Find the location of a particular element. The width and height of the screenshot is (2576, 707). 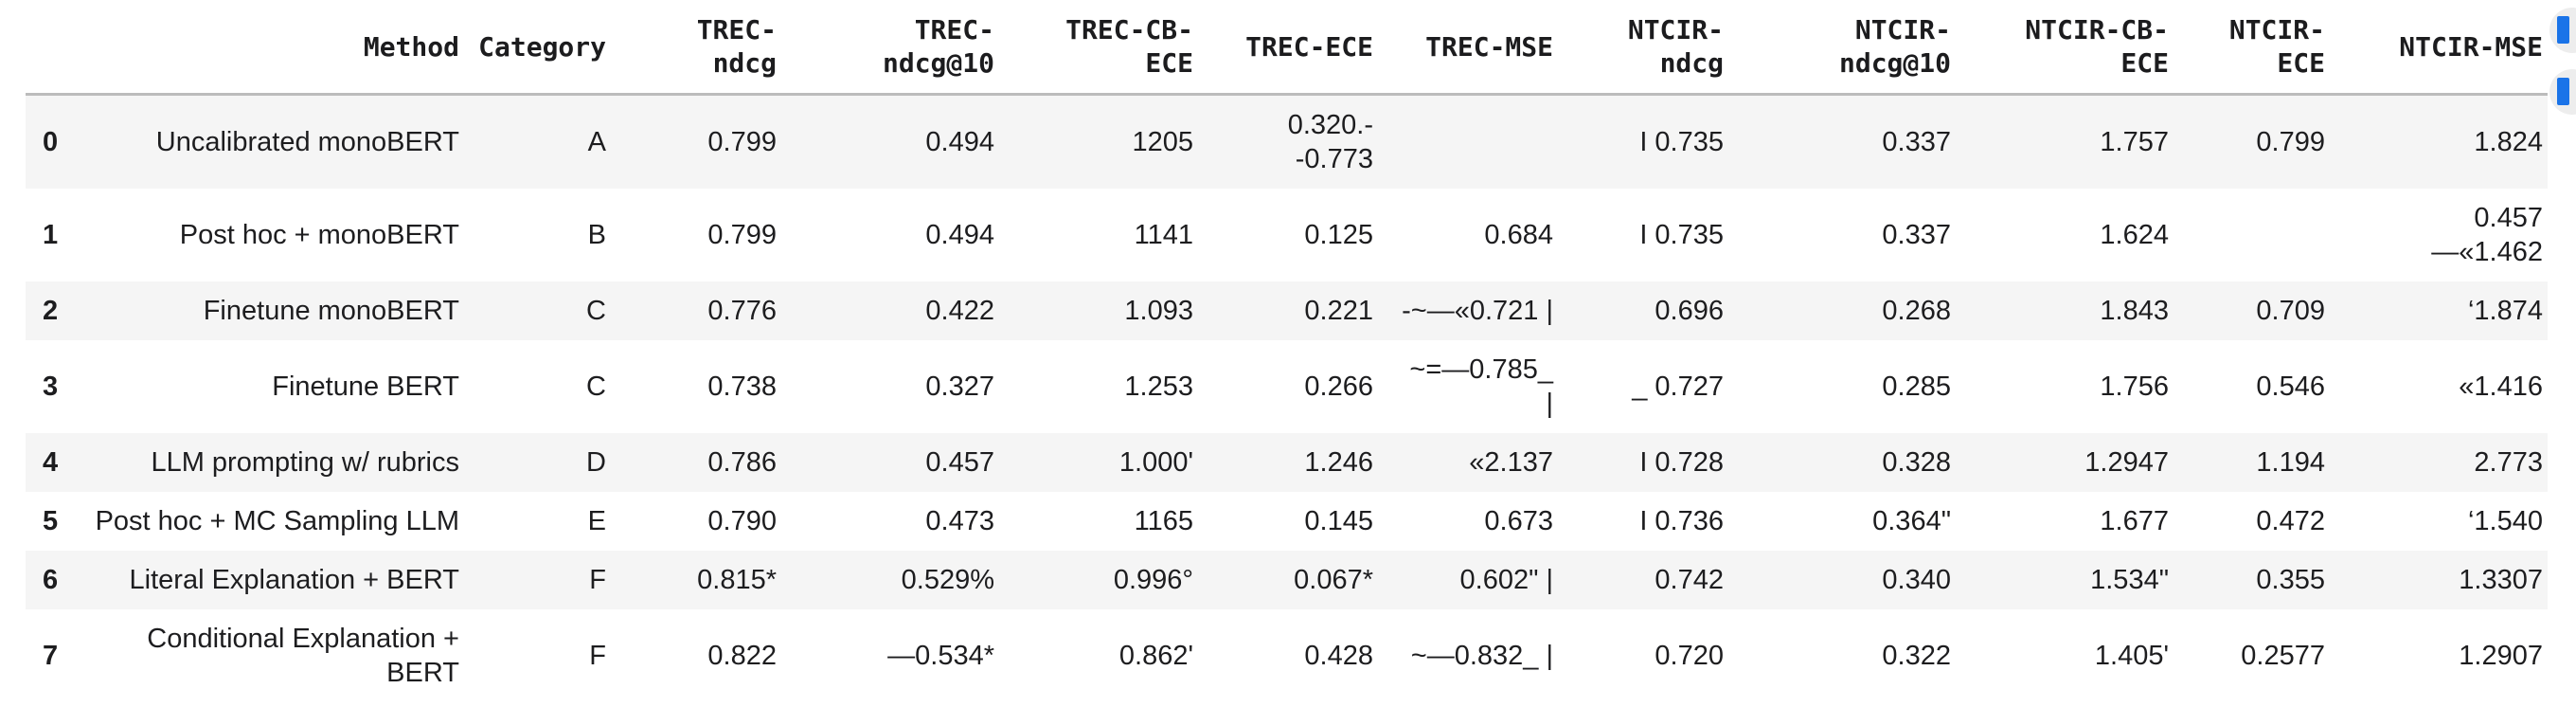

table-cell: B is located at coordinates (596, 235).